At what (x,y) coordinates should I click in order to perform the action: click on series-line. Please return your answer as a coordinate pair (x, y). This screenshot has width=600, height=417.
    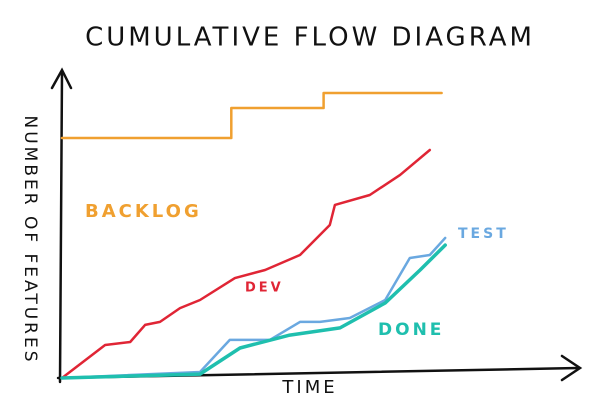
    Looking at the image, I should click on (251, 115).